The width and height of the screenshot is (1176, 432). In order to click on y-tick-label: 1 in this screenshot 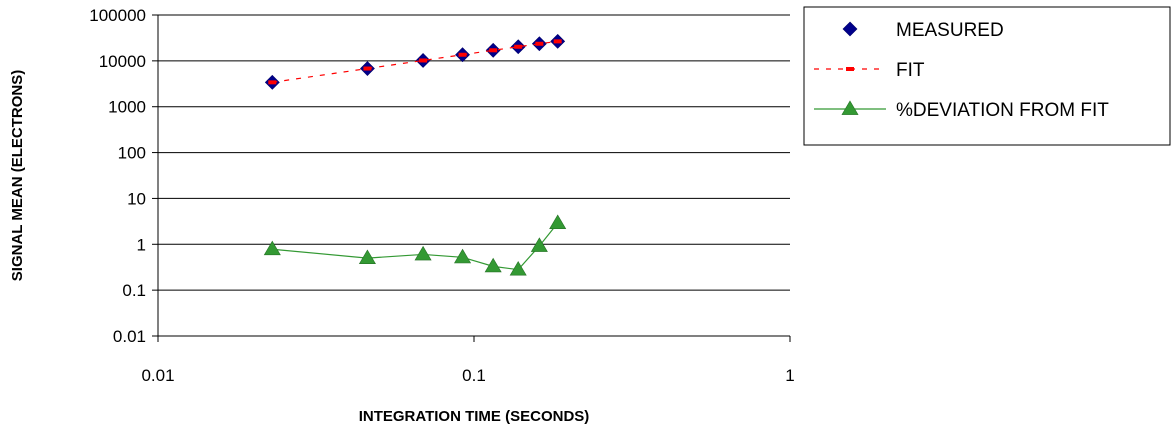, I will do `click(141, 244)`.